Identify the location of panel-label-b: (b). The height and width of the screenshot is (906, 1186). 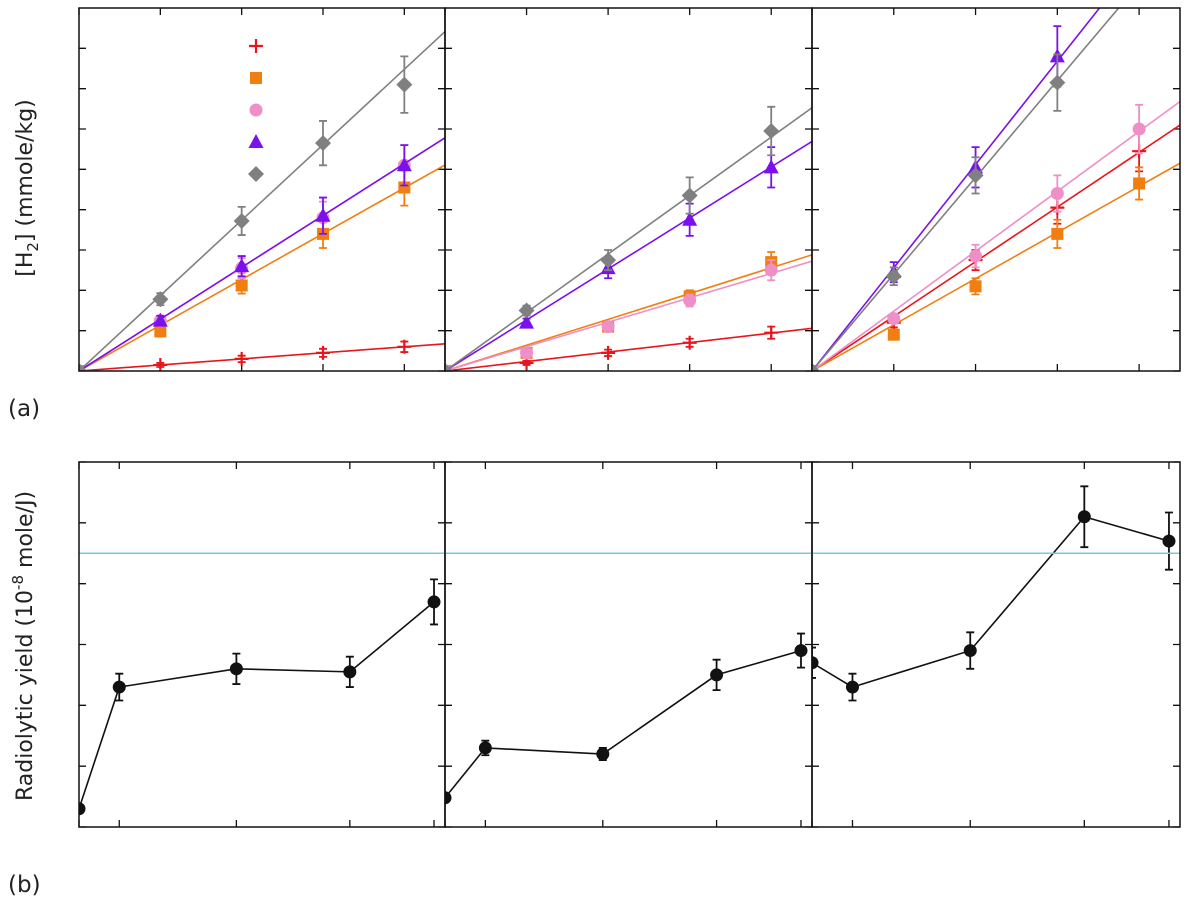
(24, 885).